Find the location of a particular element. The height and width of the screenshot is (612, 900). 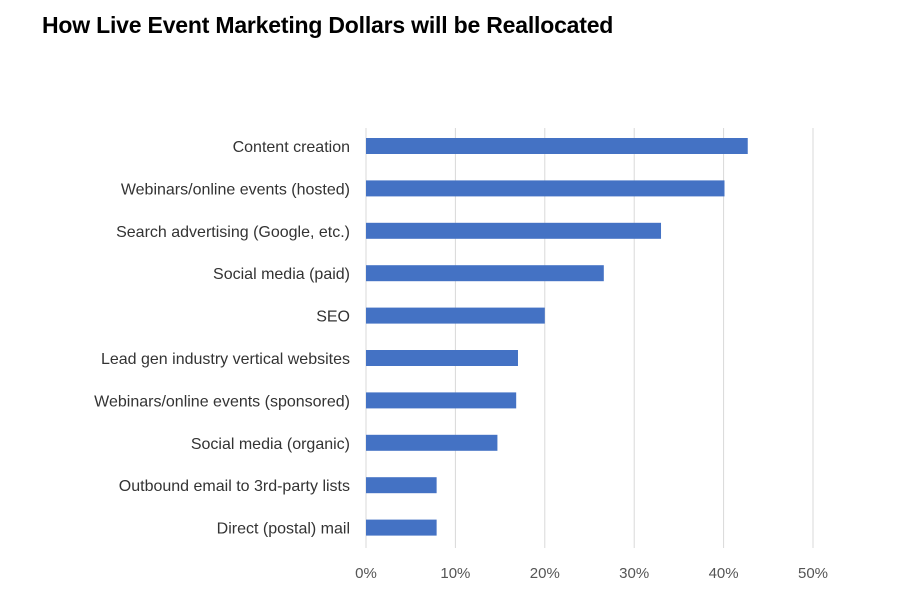

category-label: Direct (postal) mail is located at coordinates (283, 529).